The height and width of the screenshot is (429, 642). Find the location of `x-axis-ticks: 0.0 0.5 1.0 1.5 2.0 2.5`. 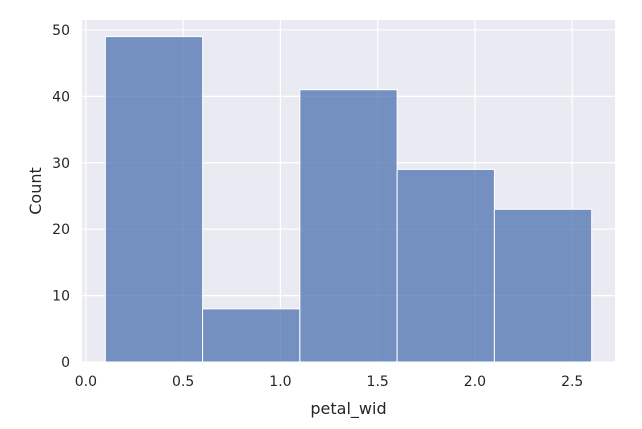

x-axis-ticks: 0.0 0.5 1.0 1.5 2.0 2.5 is located at coordinates (329, 382).